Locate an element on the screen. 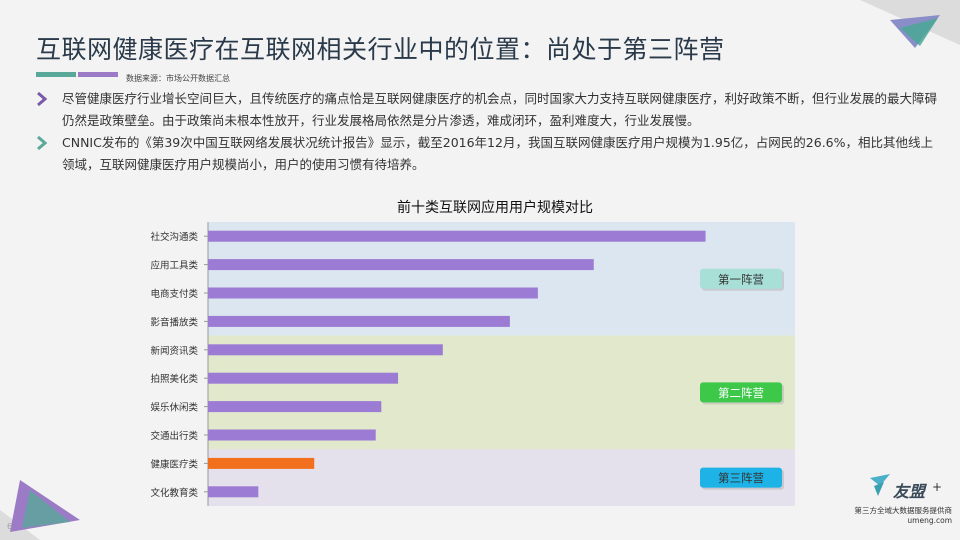 The width and height of the screenshot is (960, 540). category-label-1: 社交沟通类 is located at coordinates (174, 237).